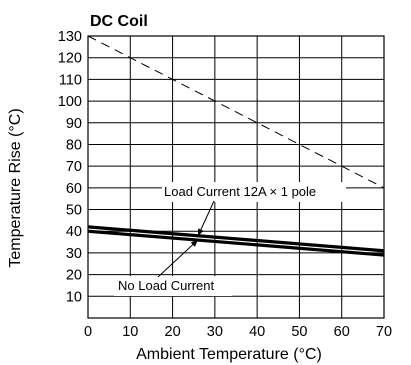  What do you see at coordinates (74, 167) in the screenshot?
I see `y-tick-label: 70` at bounding box center [74, 167].